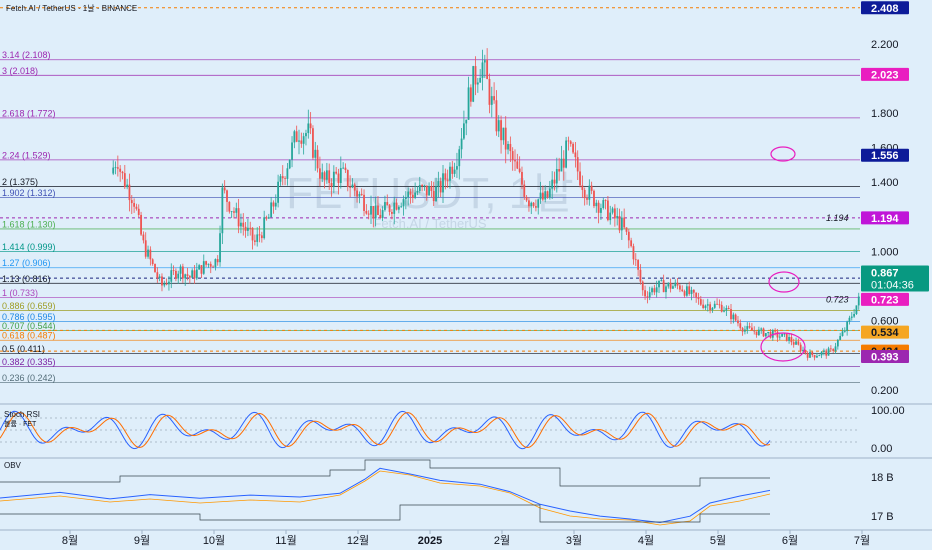 The height and width of the screenshot is (550, 932). What do you see at coordinates (882, 517) in the screenshot?
I see `obv-tick-label: 17 B` at bounding box center [882, 517].